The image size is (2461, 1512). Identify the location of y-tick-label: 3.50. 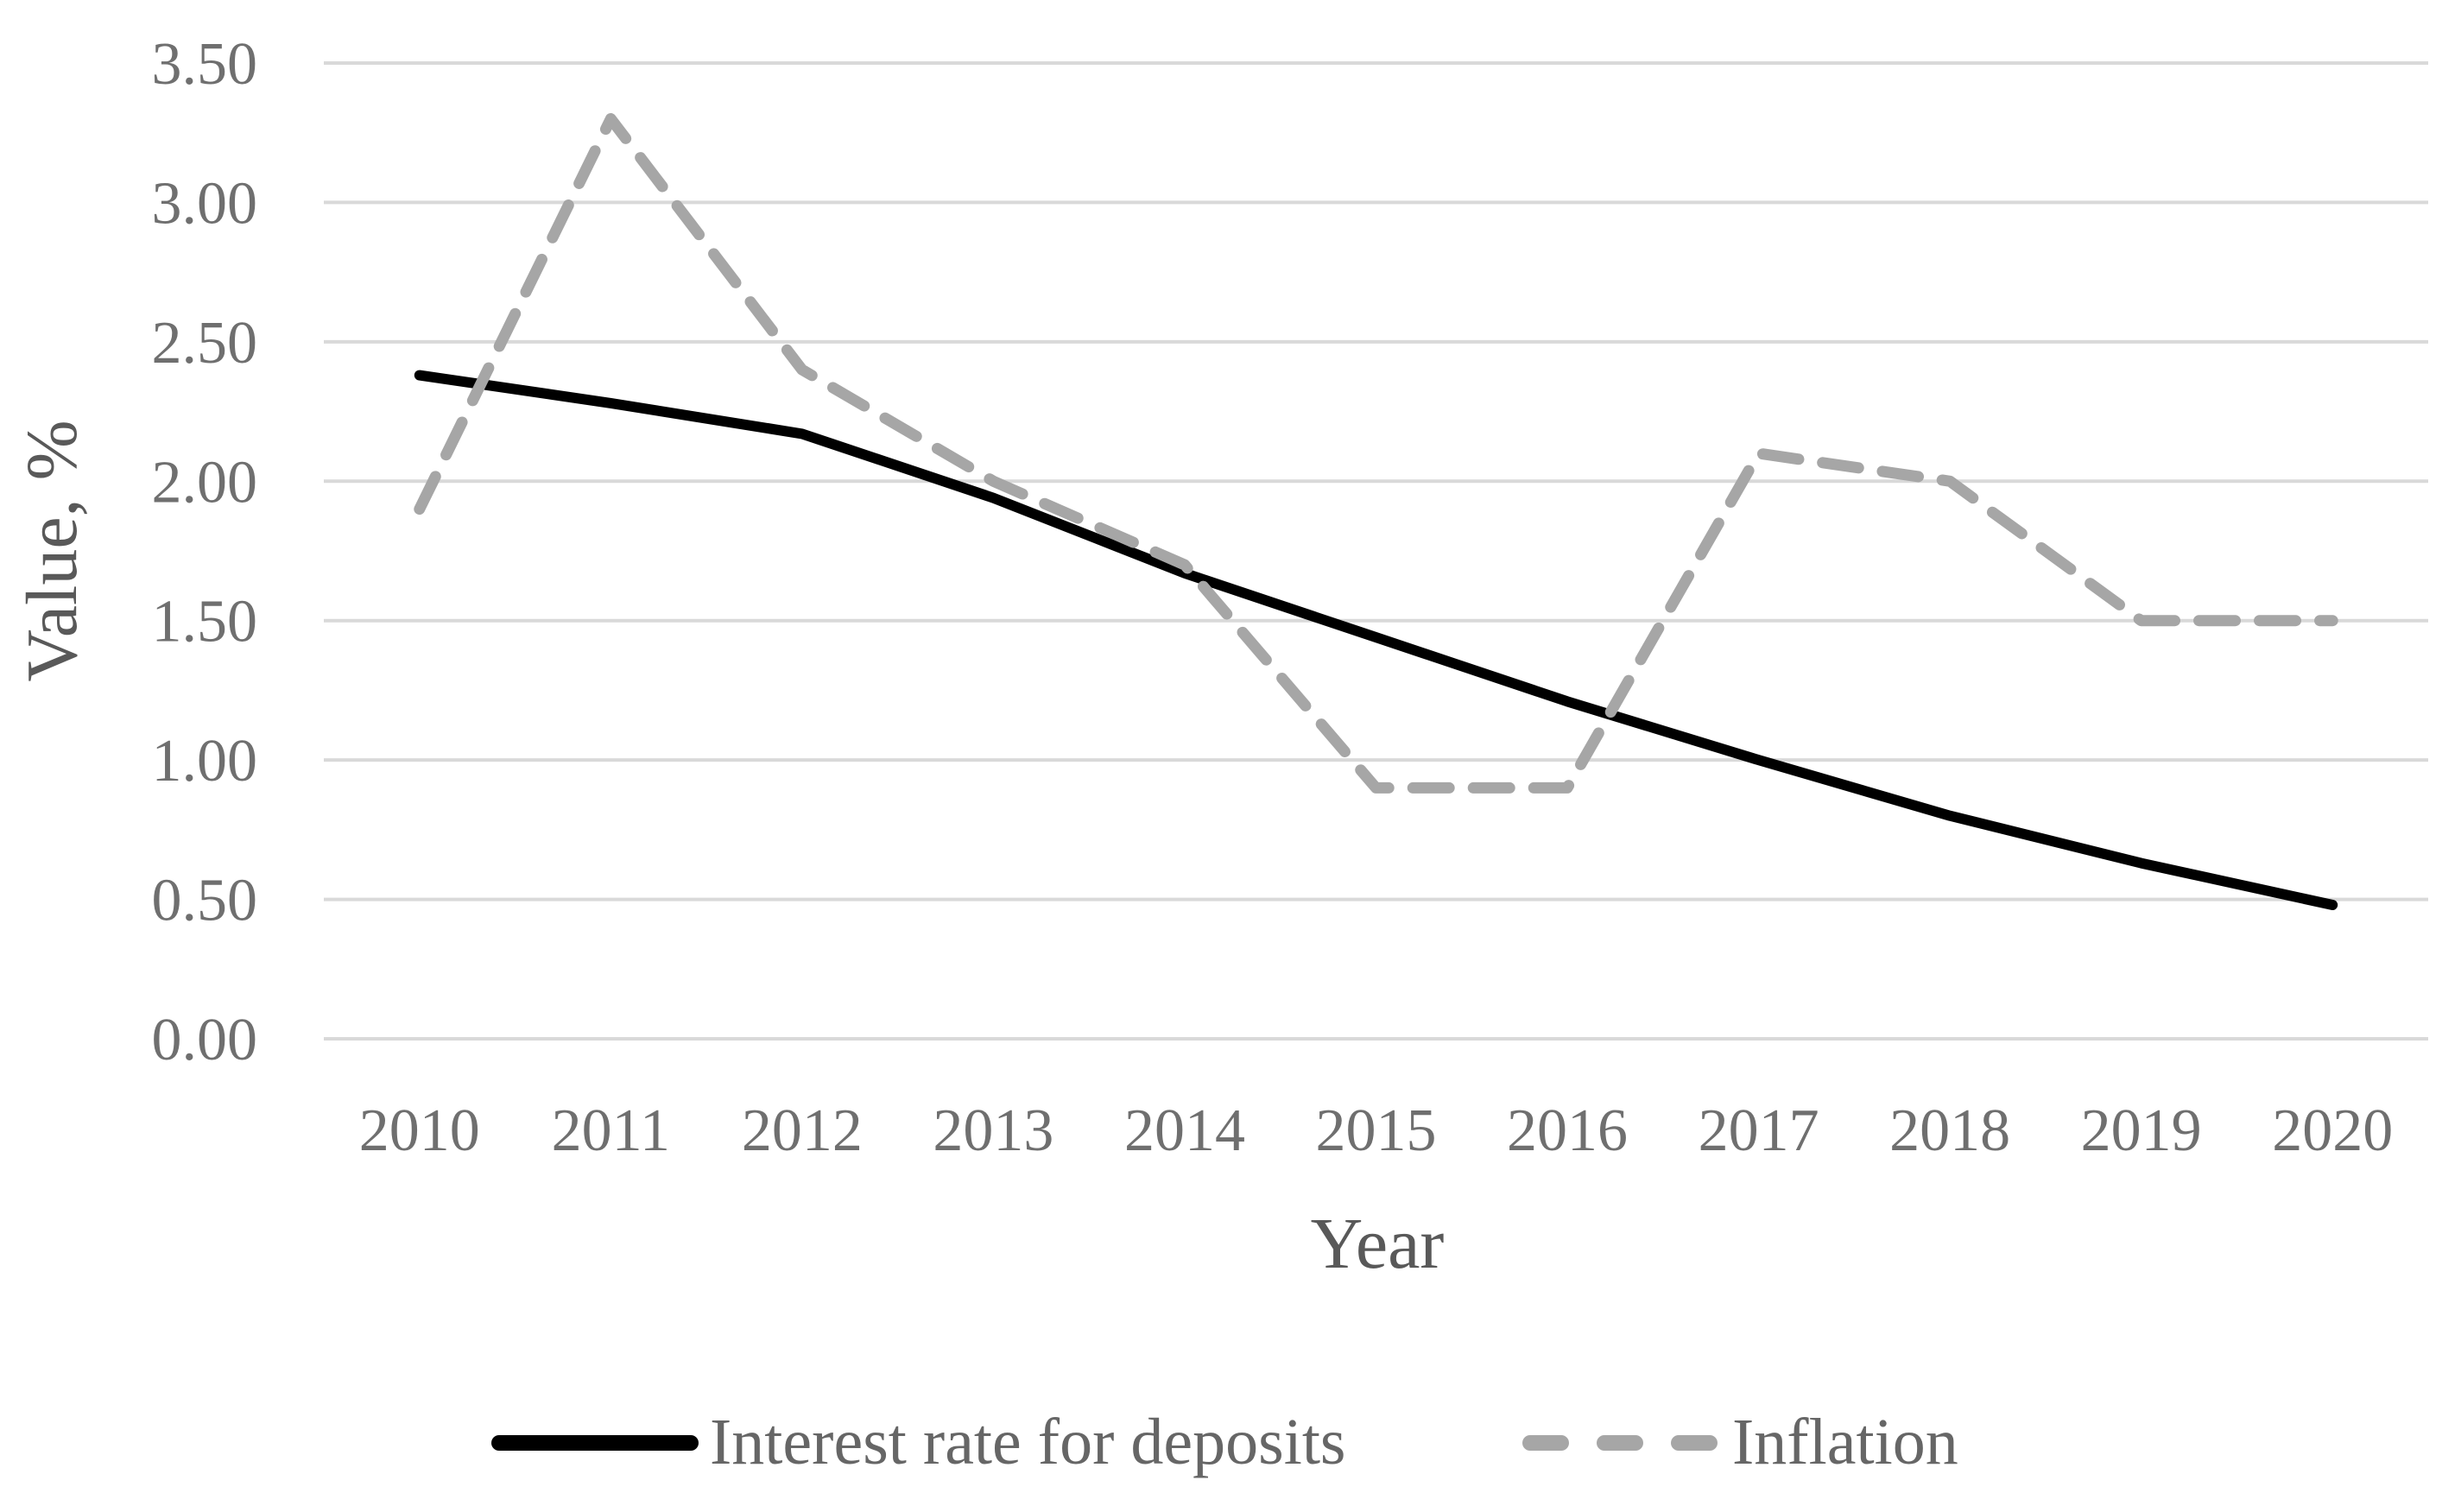
(205, 64).